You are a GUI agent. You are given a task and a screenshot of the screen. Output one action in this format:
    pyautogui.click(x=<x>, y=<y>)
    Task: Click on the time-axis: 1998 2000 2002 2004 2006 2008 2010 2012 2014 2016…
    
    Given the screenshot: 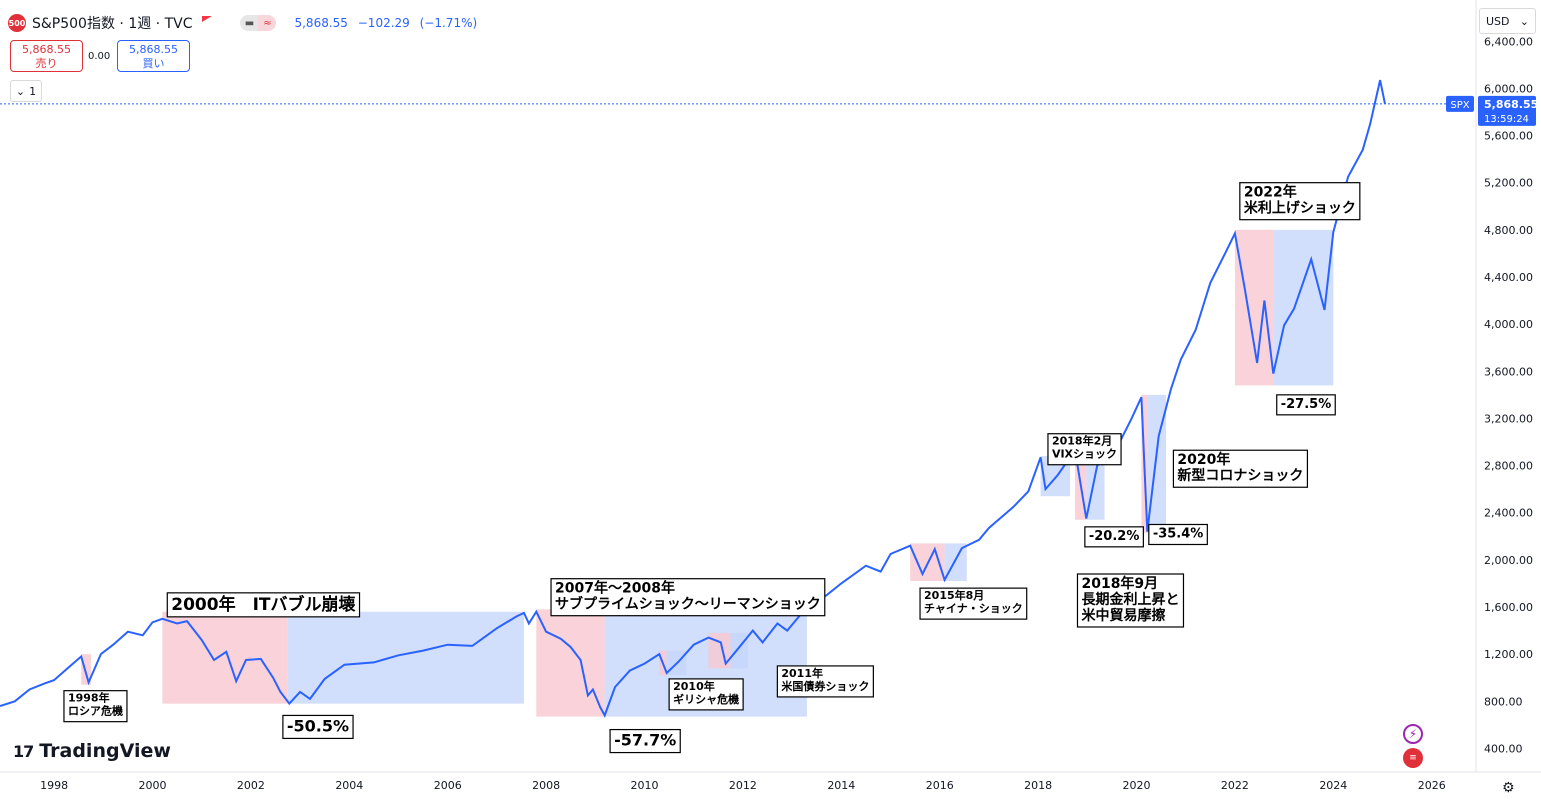 What is the action you would take?
    pyautogui.click(x=770, y=781)
    